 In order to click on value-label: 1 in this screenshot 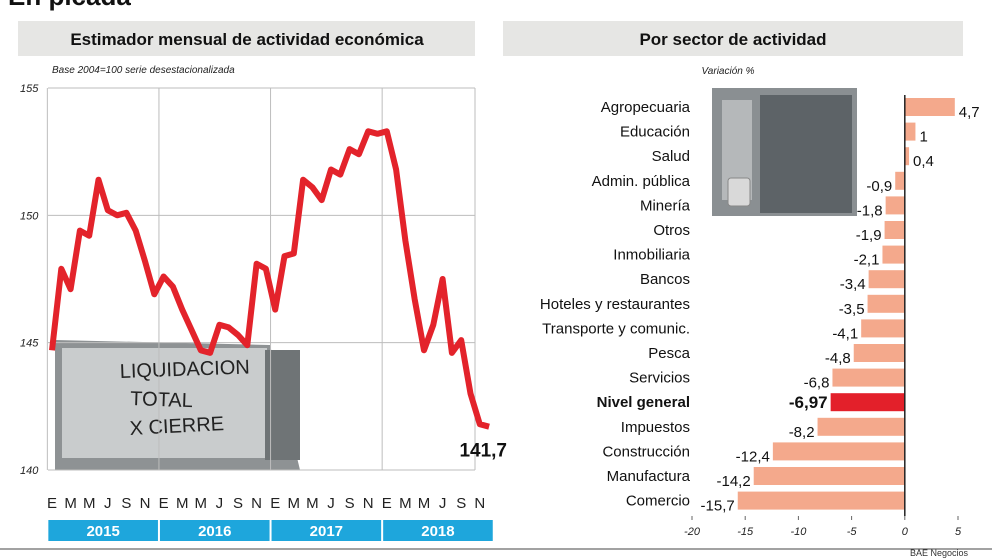, I will do `click(923, 137)`.